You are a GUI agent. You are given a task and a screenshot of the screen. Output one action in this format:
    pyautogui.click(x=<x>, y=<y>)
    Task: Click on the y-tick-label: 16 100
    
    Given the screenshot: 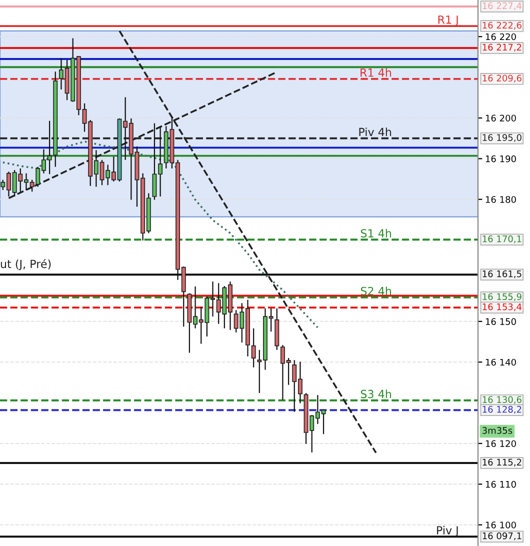 What is the action you would take?
    pyautogui.click(x=501, y=525)
    